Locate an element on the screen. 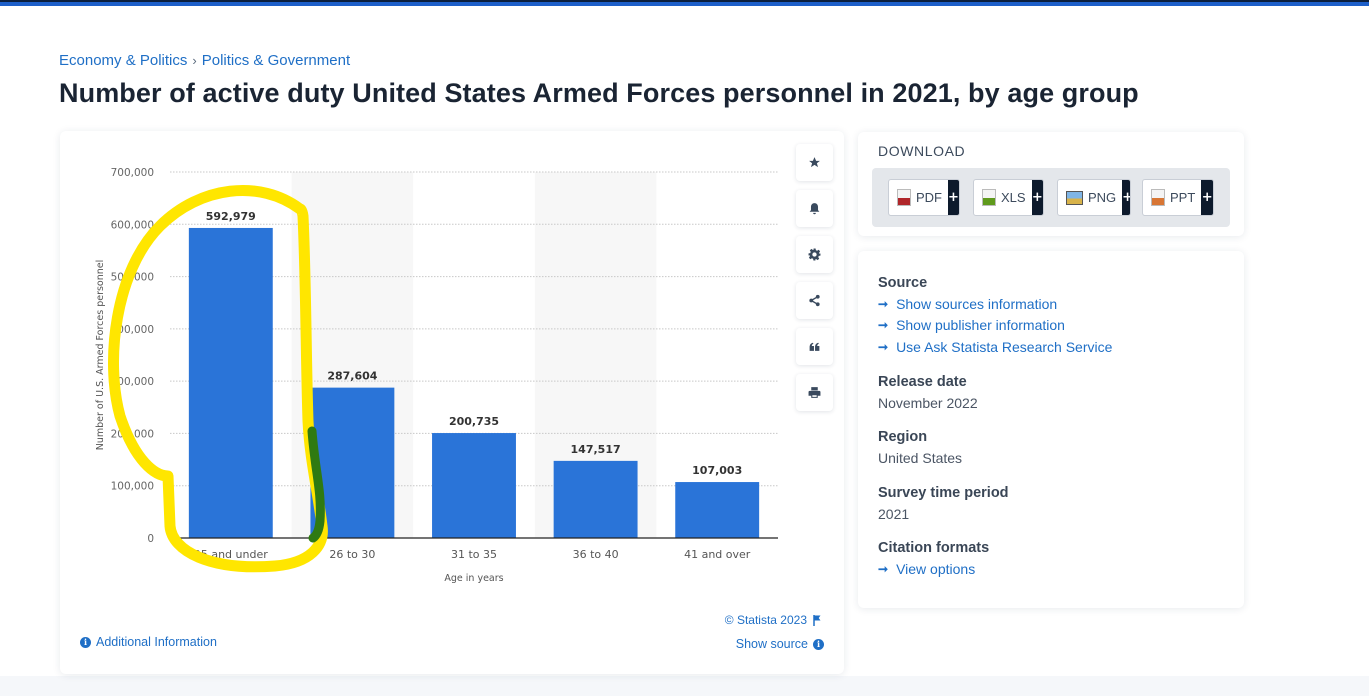 Image resolution: width=1369 pixels, height=696 pixels. show-publisher-label: Show publisher information is located at coordinates (980, 325).